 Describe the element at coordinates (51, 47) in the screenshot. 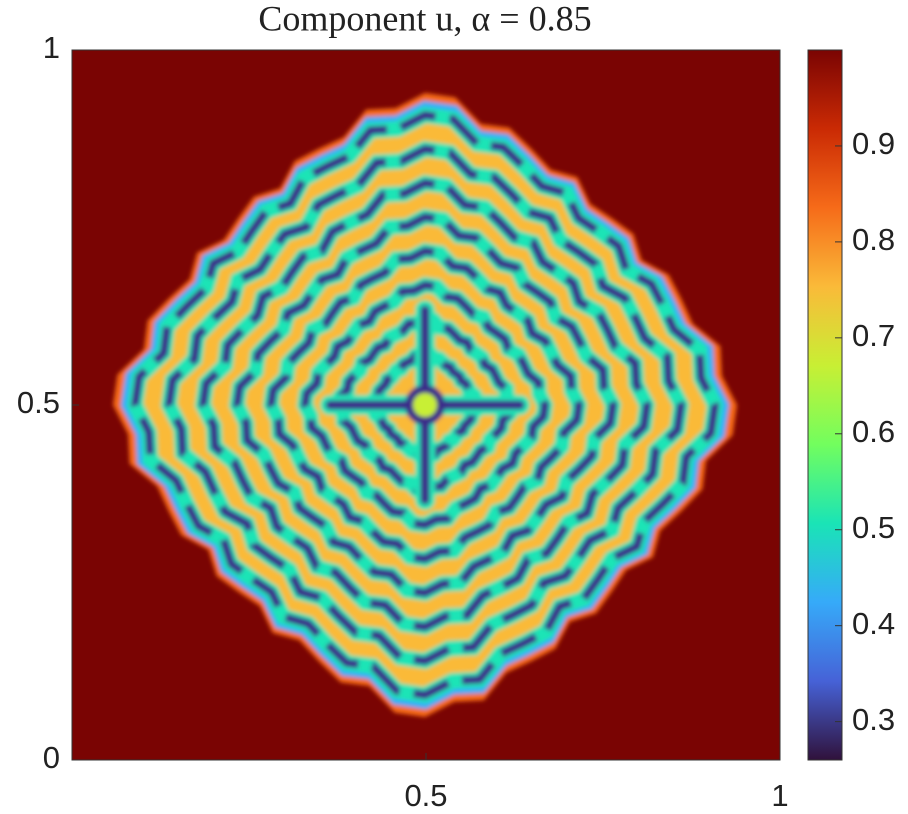

I see `y-tick-label: 1` at that location.